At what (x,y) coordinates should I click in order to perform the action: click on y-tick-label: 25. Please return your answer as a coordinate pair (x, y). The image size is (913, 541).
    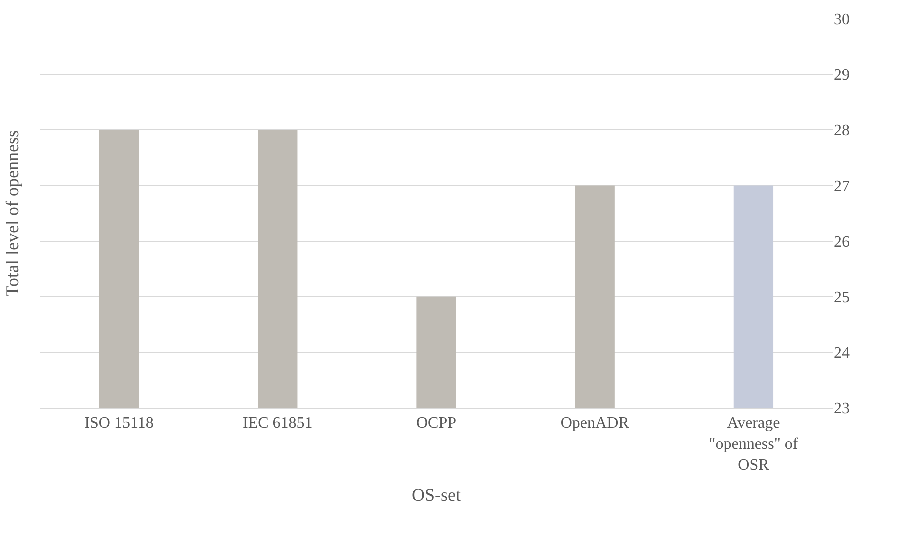
    Looking at the image, I should click on (842, 297).